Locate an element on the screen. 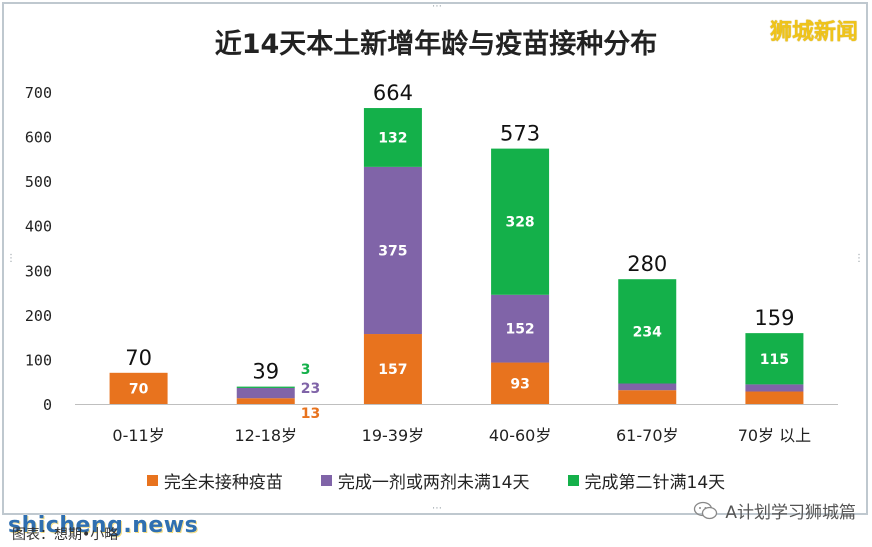 This screenshot has width=872, height=547. data-label: 375 is located at coordinates (392, 251).